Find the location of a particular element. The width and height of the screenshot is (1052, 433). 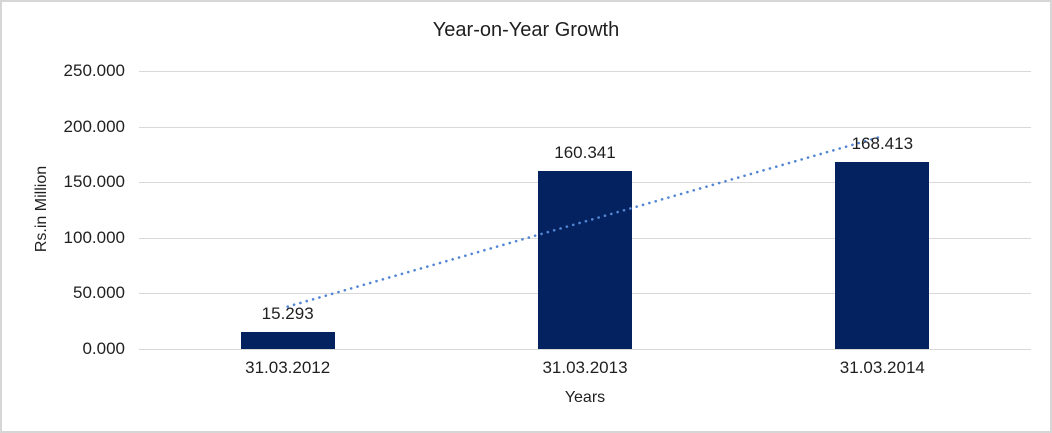

x-tick-label: 31.03.2014 is located at coordinates (882, 367).